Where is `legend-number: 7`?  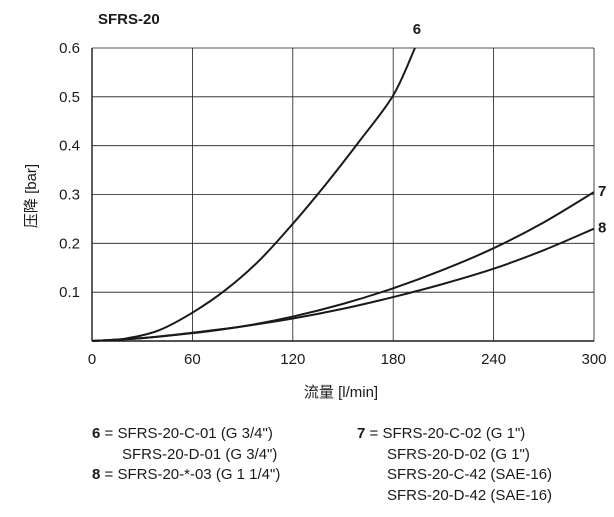
legend-number: 7 is located at coordinates (361, 433).